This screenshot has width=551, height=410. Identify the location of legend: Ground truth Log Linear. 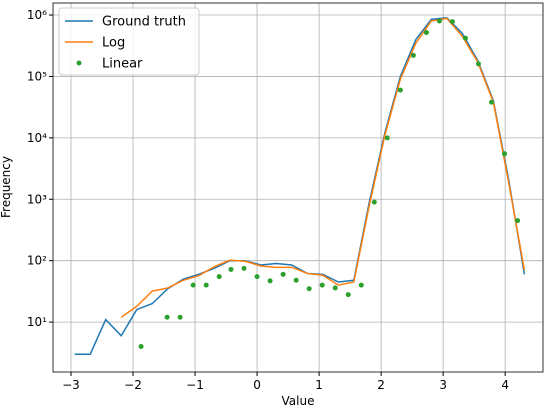
(129, 41).